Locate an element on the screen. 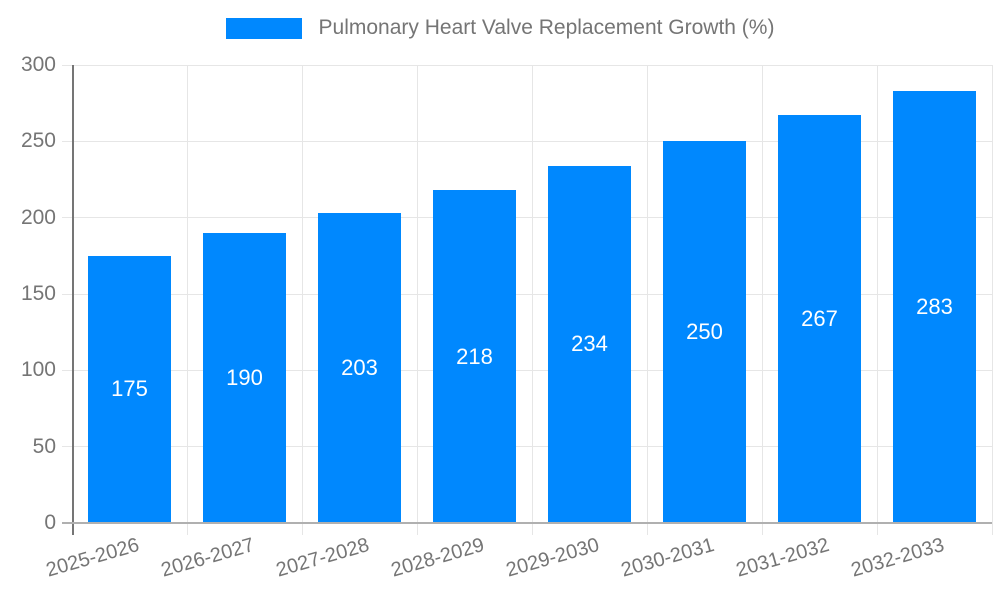 Image resolution: width=1000 pixels, height=600 pixels. x-axis-tick-label: 2032-2033 is located at coordinates (897, 558).